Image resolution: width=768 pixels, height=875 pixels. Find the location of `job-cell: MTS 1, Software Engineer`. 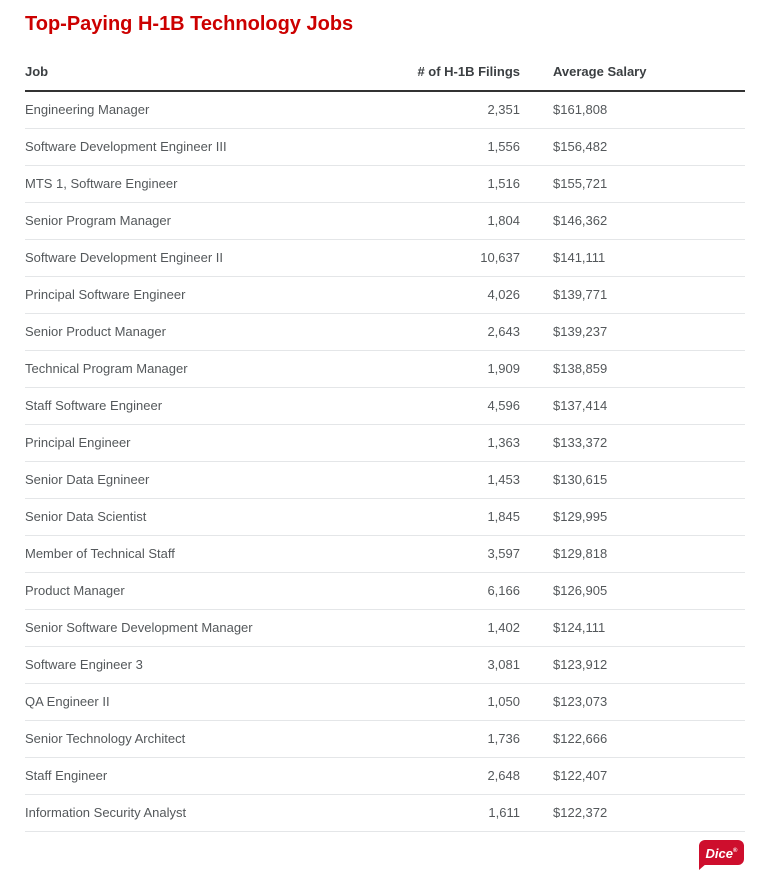

job-cell: MTS 1, Software Engineer is located at coordinates (200, 184).